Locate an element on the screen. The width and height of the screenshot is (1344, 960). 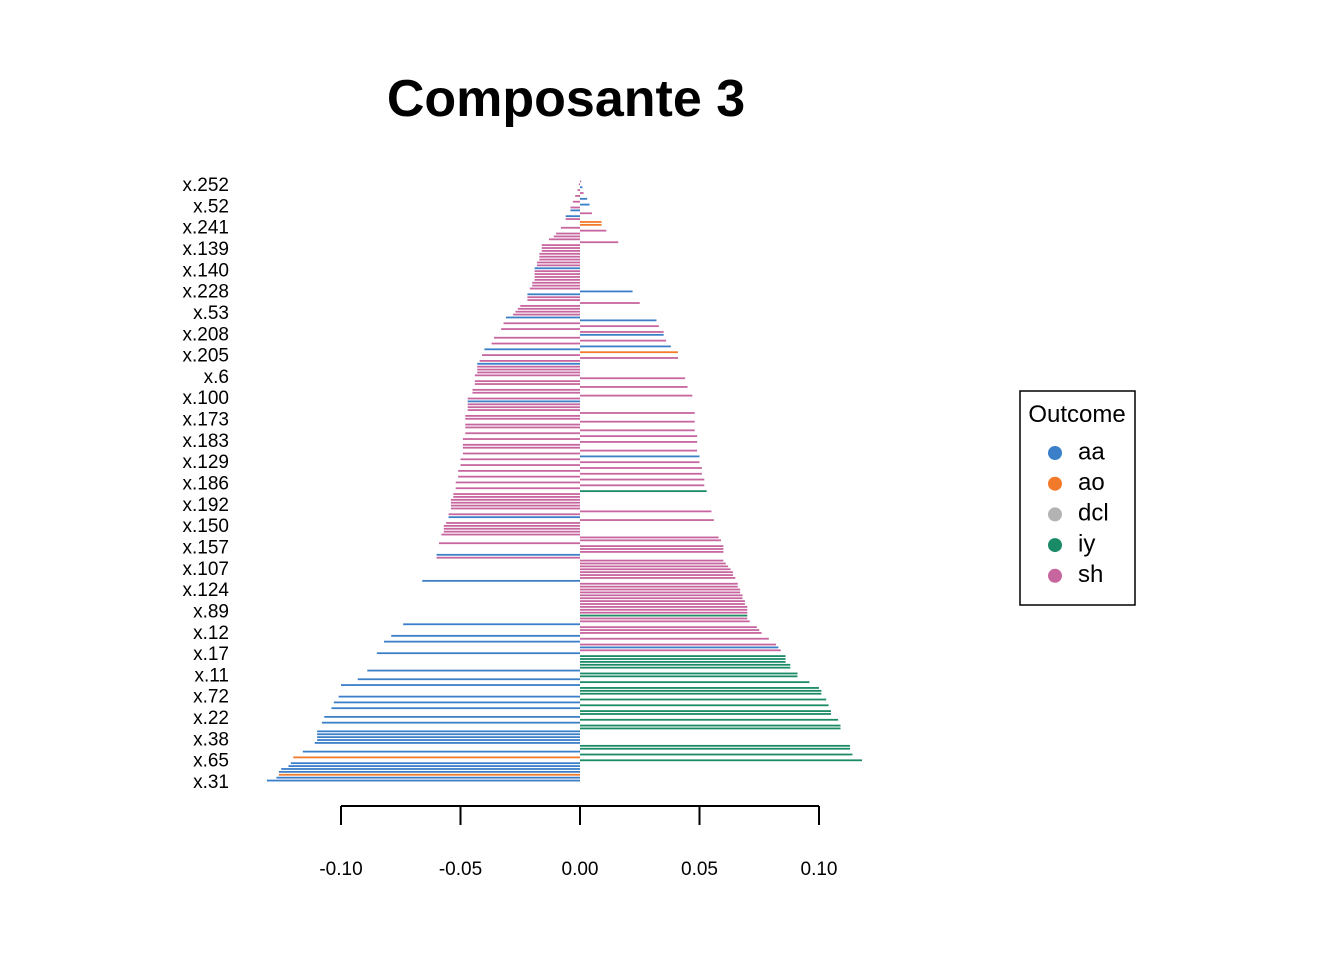
legend-label-ao: ao is located at coordinates (1091, 482).